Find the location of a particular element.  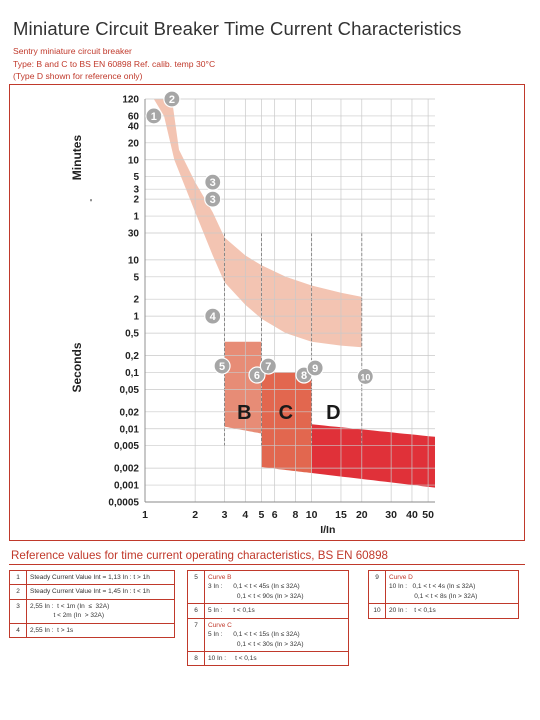

y-tick-label-minutes: 10 is located at coordinates (134, 160).